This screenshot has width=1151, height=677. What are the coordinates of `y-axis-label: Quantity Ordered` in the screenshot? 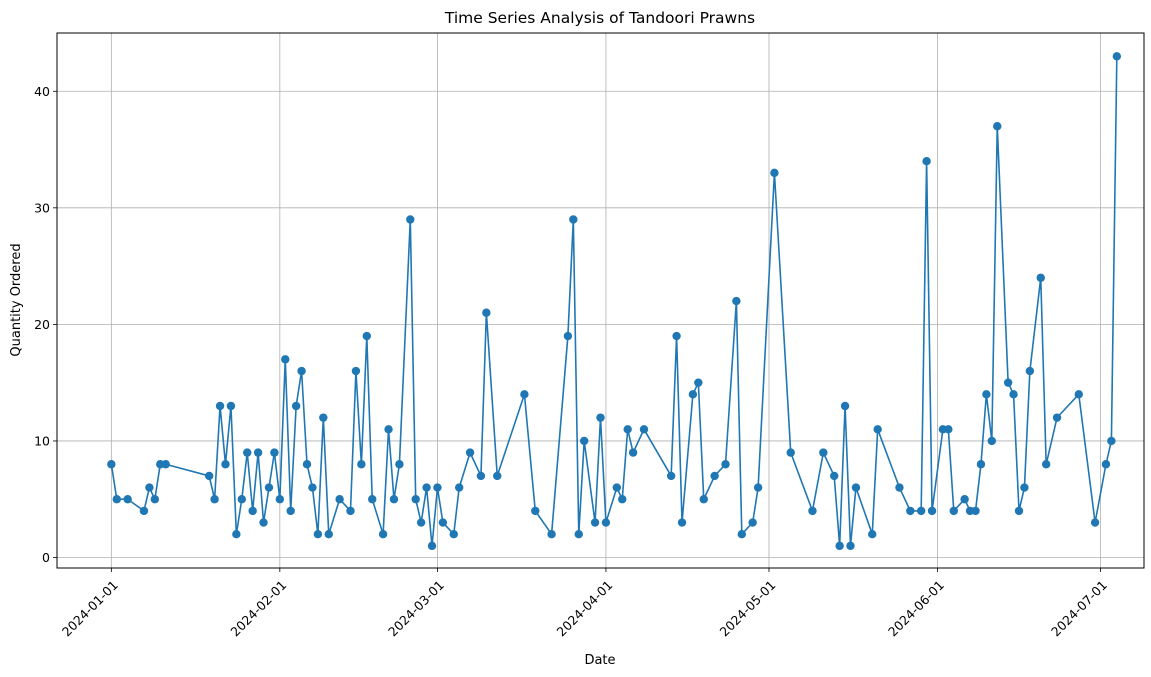 It's located at (16, 299).